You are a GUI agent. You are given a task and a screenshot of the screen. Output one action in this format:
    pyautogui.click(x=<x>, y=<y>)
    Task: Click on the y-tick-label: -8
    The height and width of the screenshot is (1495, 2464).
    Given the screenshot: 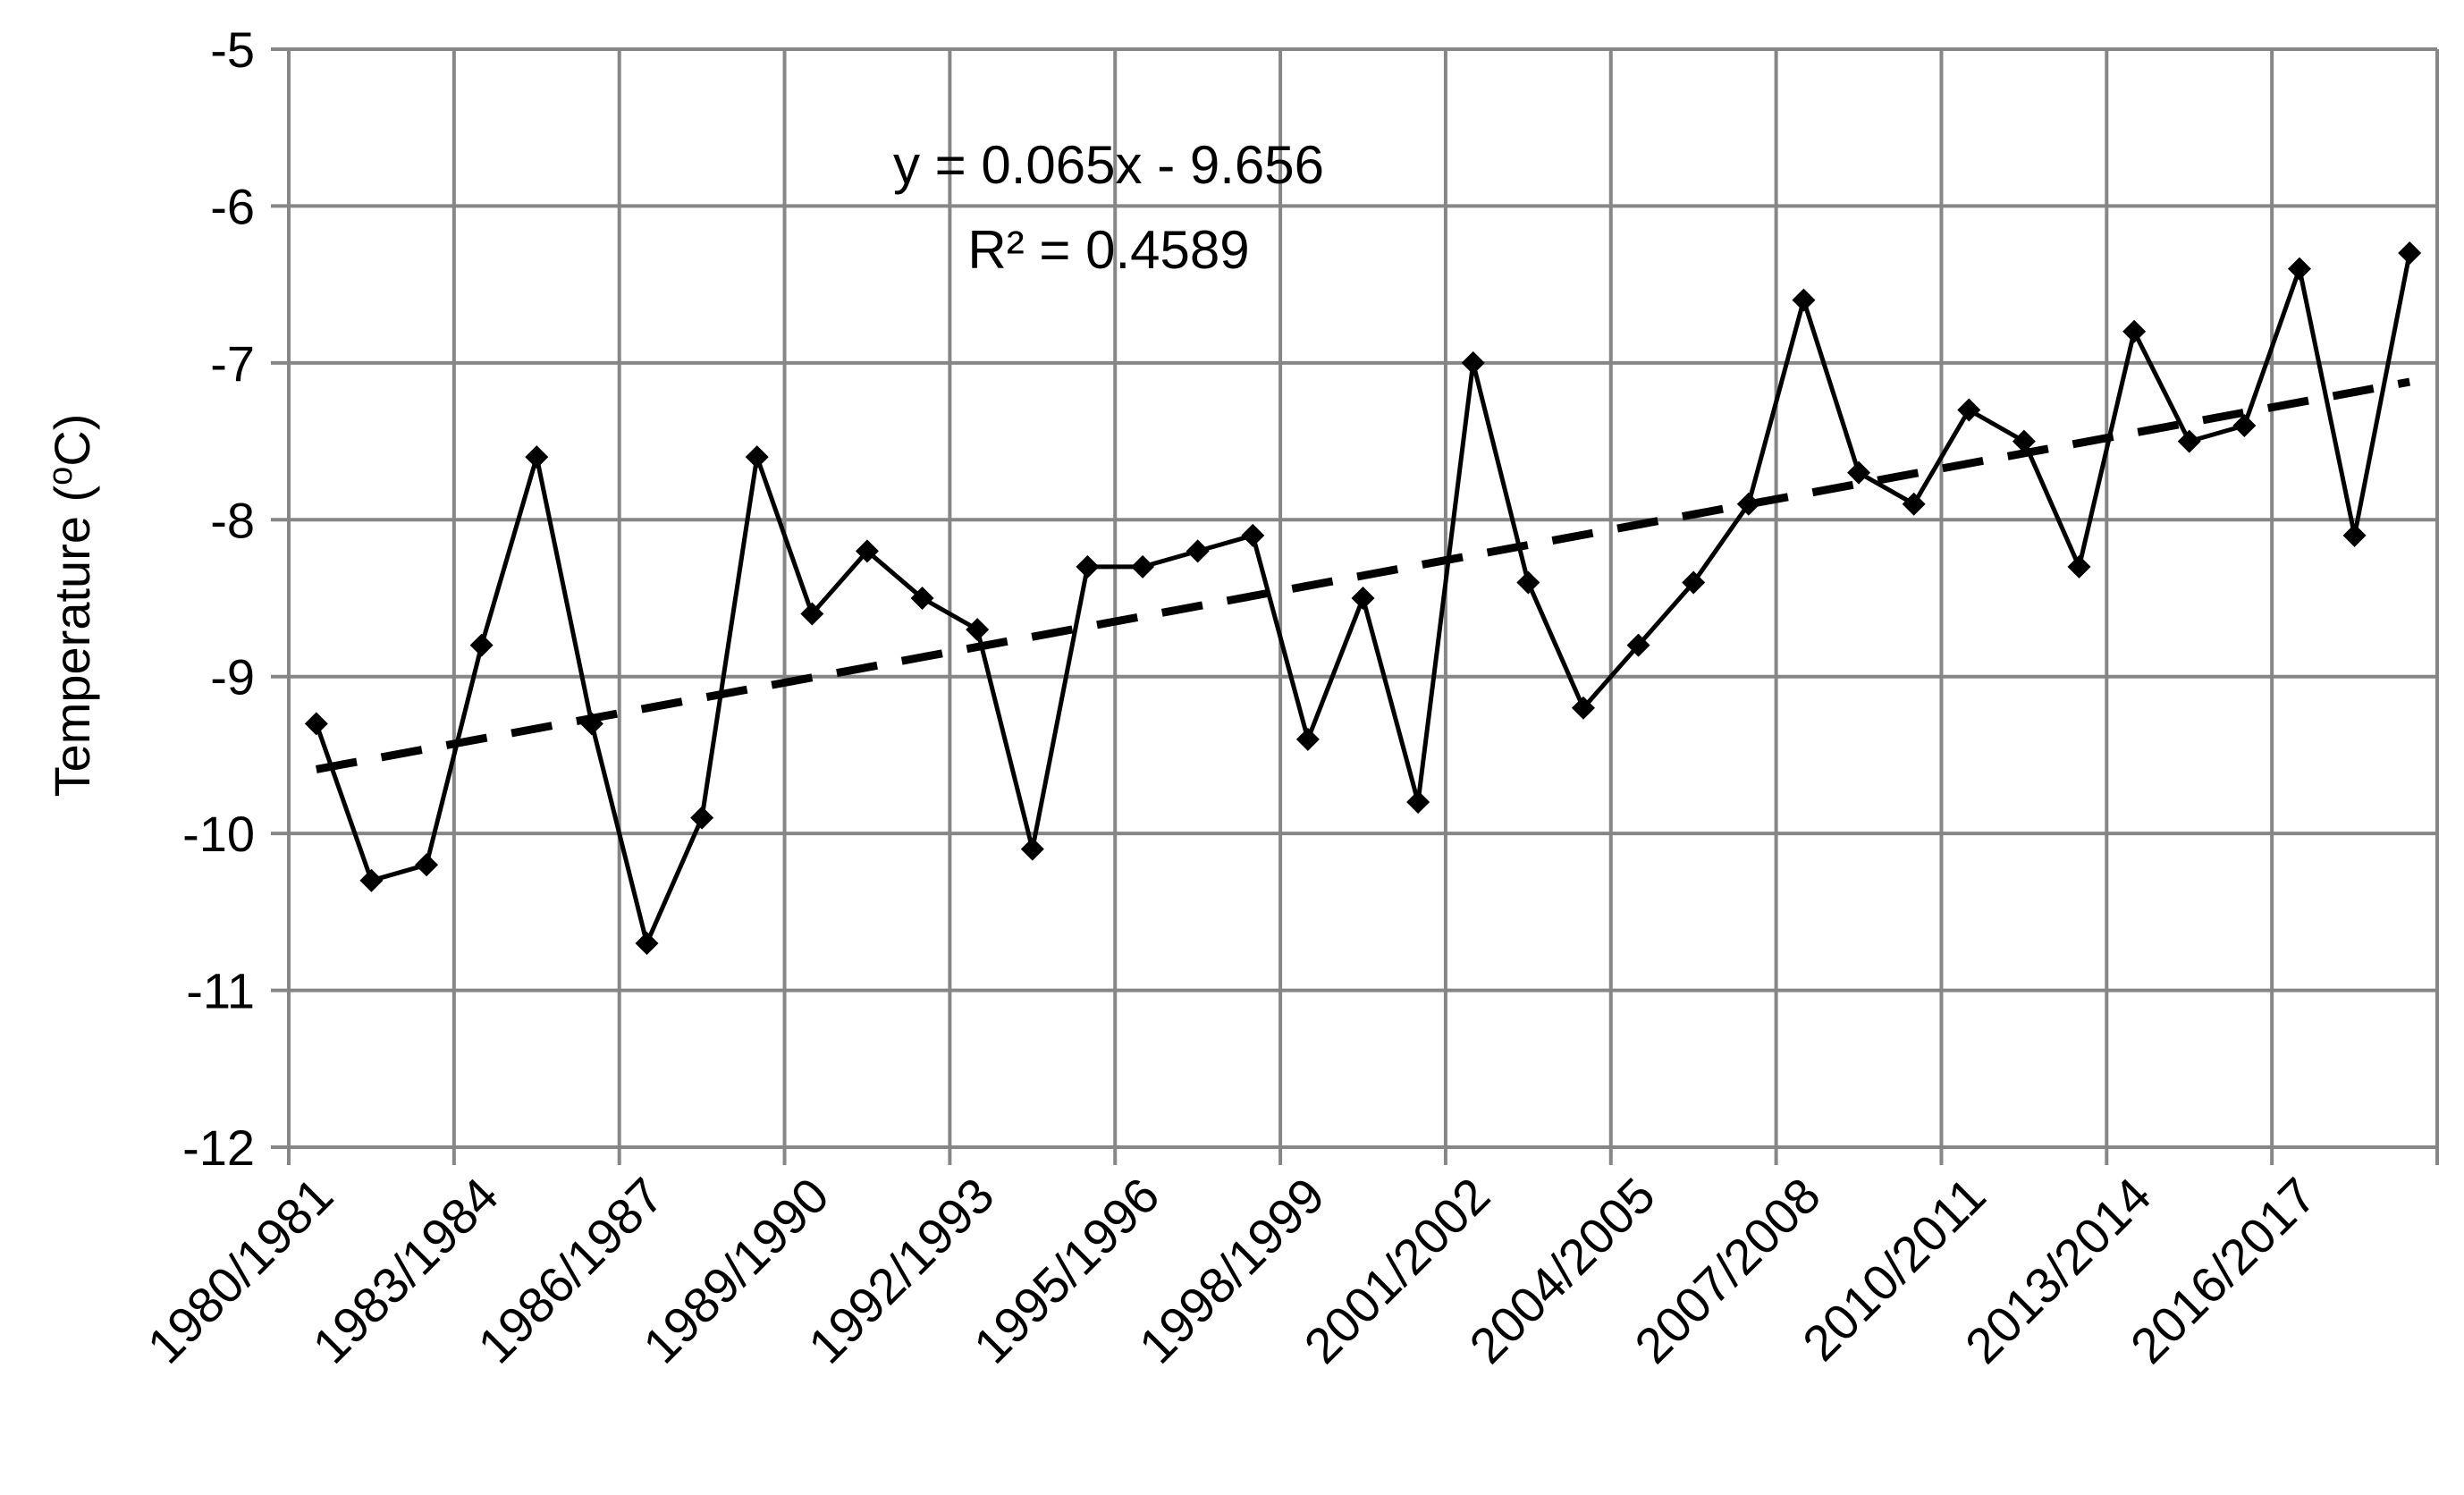 What is the action you would take?
    pyautogui.click(x=232, y=520)
    